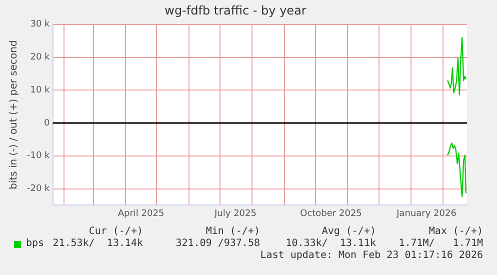 The height and width of the screenshot is (275, 497). I want to click on x-tick-label: April 2025, so click(141, 213).